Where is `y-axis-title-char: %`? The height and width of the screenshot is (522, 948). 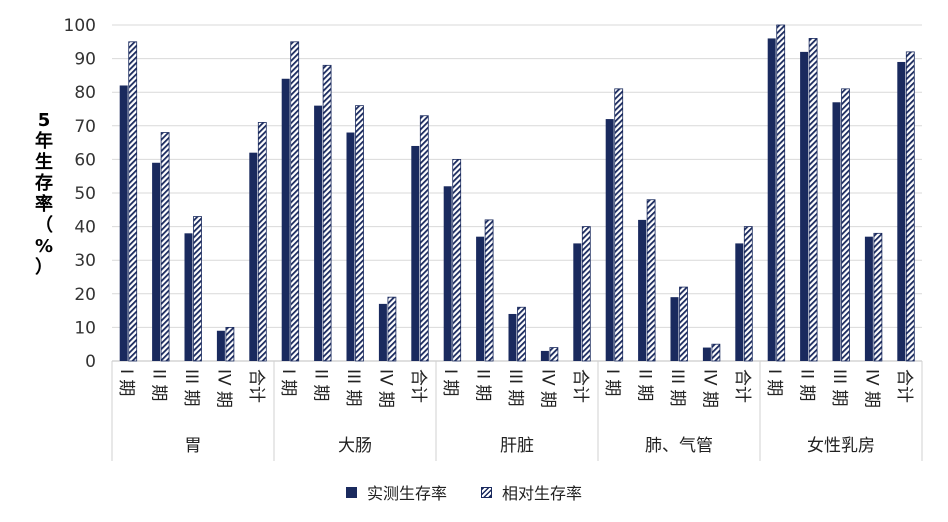 y-axis-title-char: % is located at coordinates (44, 246).